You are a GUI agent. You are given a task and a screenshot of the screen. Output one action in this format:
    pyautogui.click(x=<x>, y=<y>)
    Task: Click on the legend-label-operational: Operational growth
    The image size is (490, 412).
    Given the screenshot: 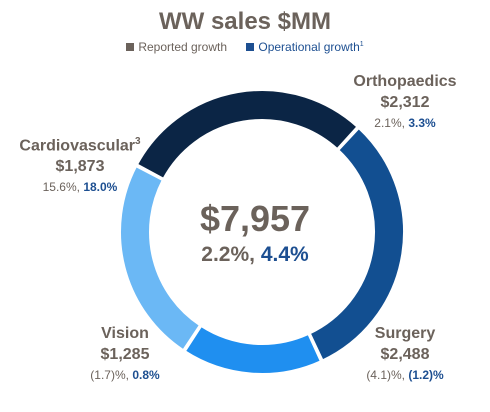 What is the action you would take?
    pyautogui.click(x=309, y=47)
    